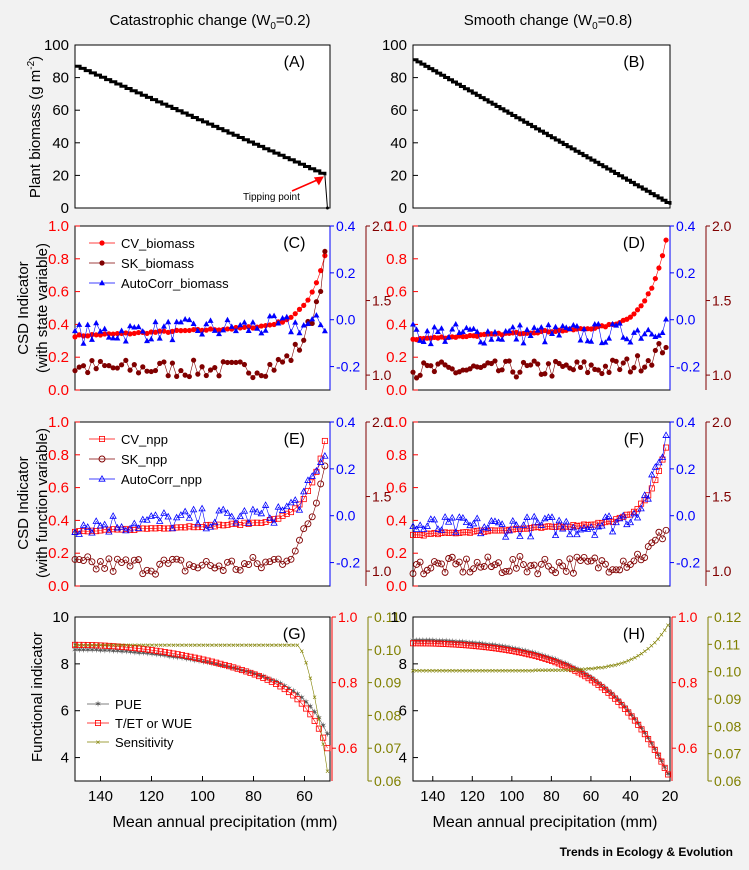 The width and height of the screenshot is (749, 870). Describe the element at coordinates (304, 305) in the screenshot. I see `series-CV_biomass-point` at that location.